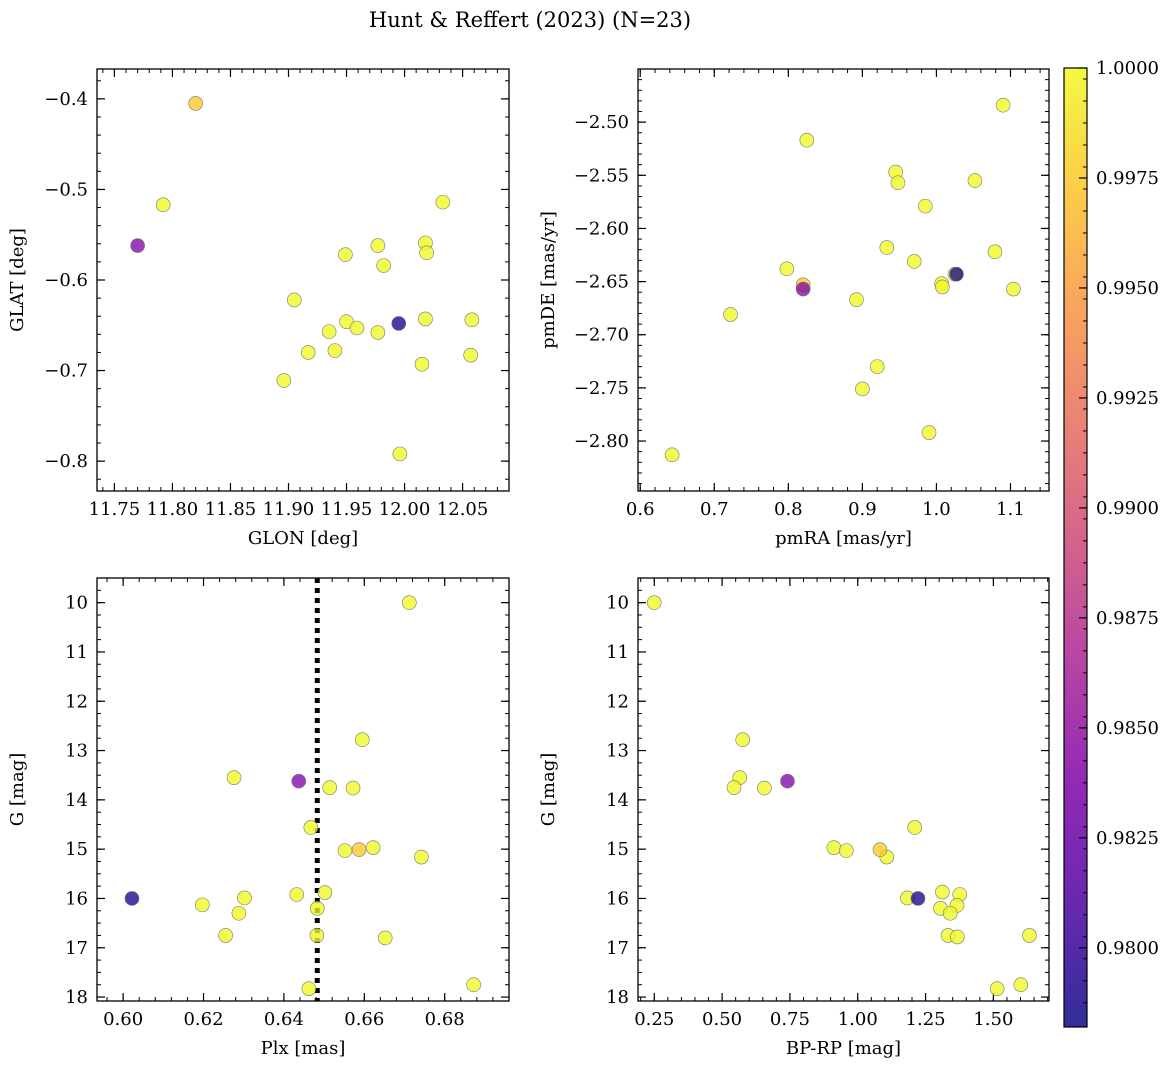 This screenshot has height=1068, width=1173. Describe the element at coordinates (66, 280) in the screenshot. I see `y-tick-label: −0.6` at that location.